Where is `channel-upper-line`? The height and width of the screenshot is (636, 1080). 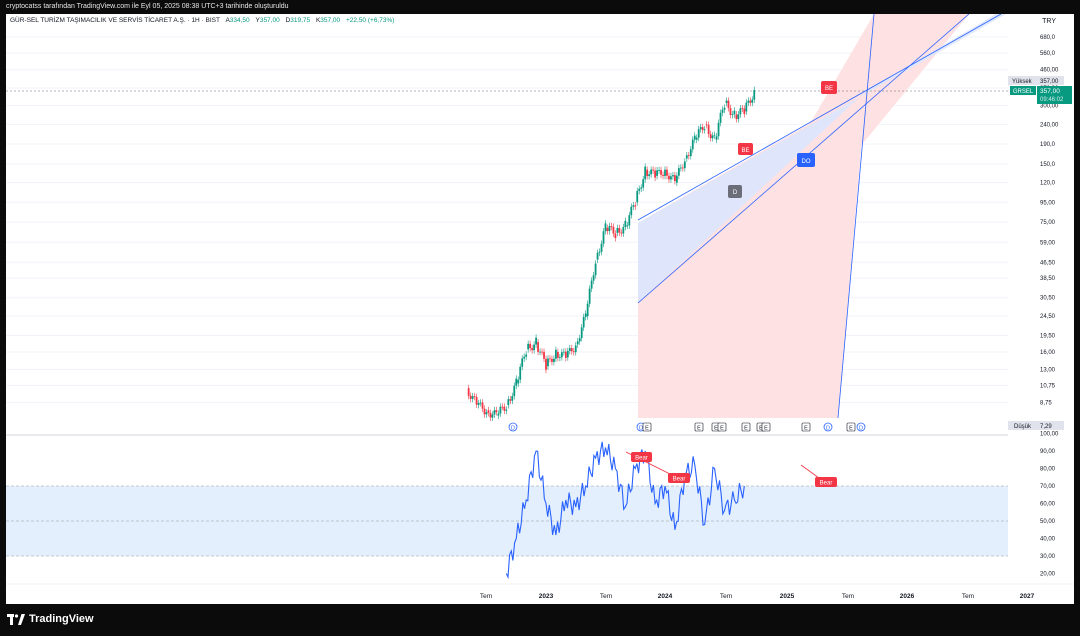 channel-upper-line is located at coordinates (819, 117).